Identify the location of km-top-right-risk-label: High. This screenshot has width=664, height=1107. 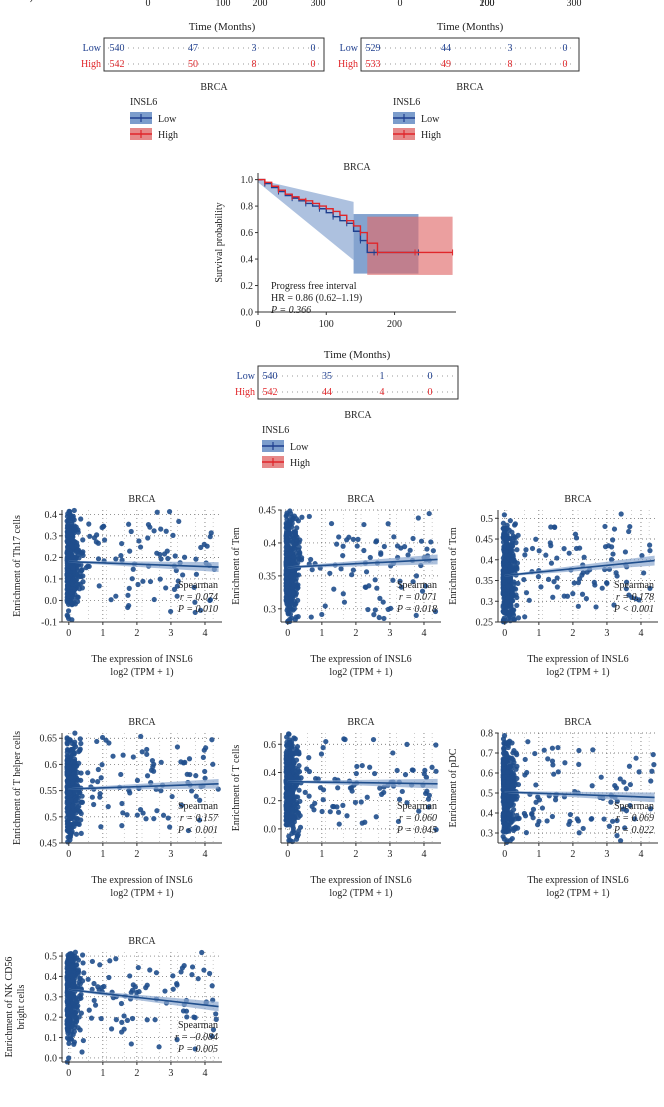
(348, 64).